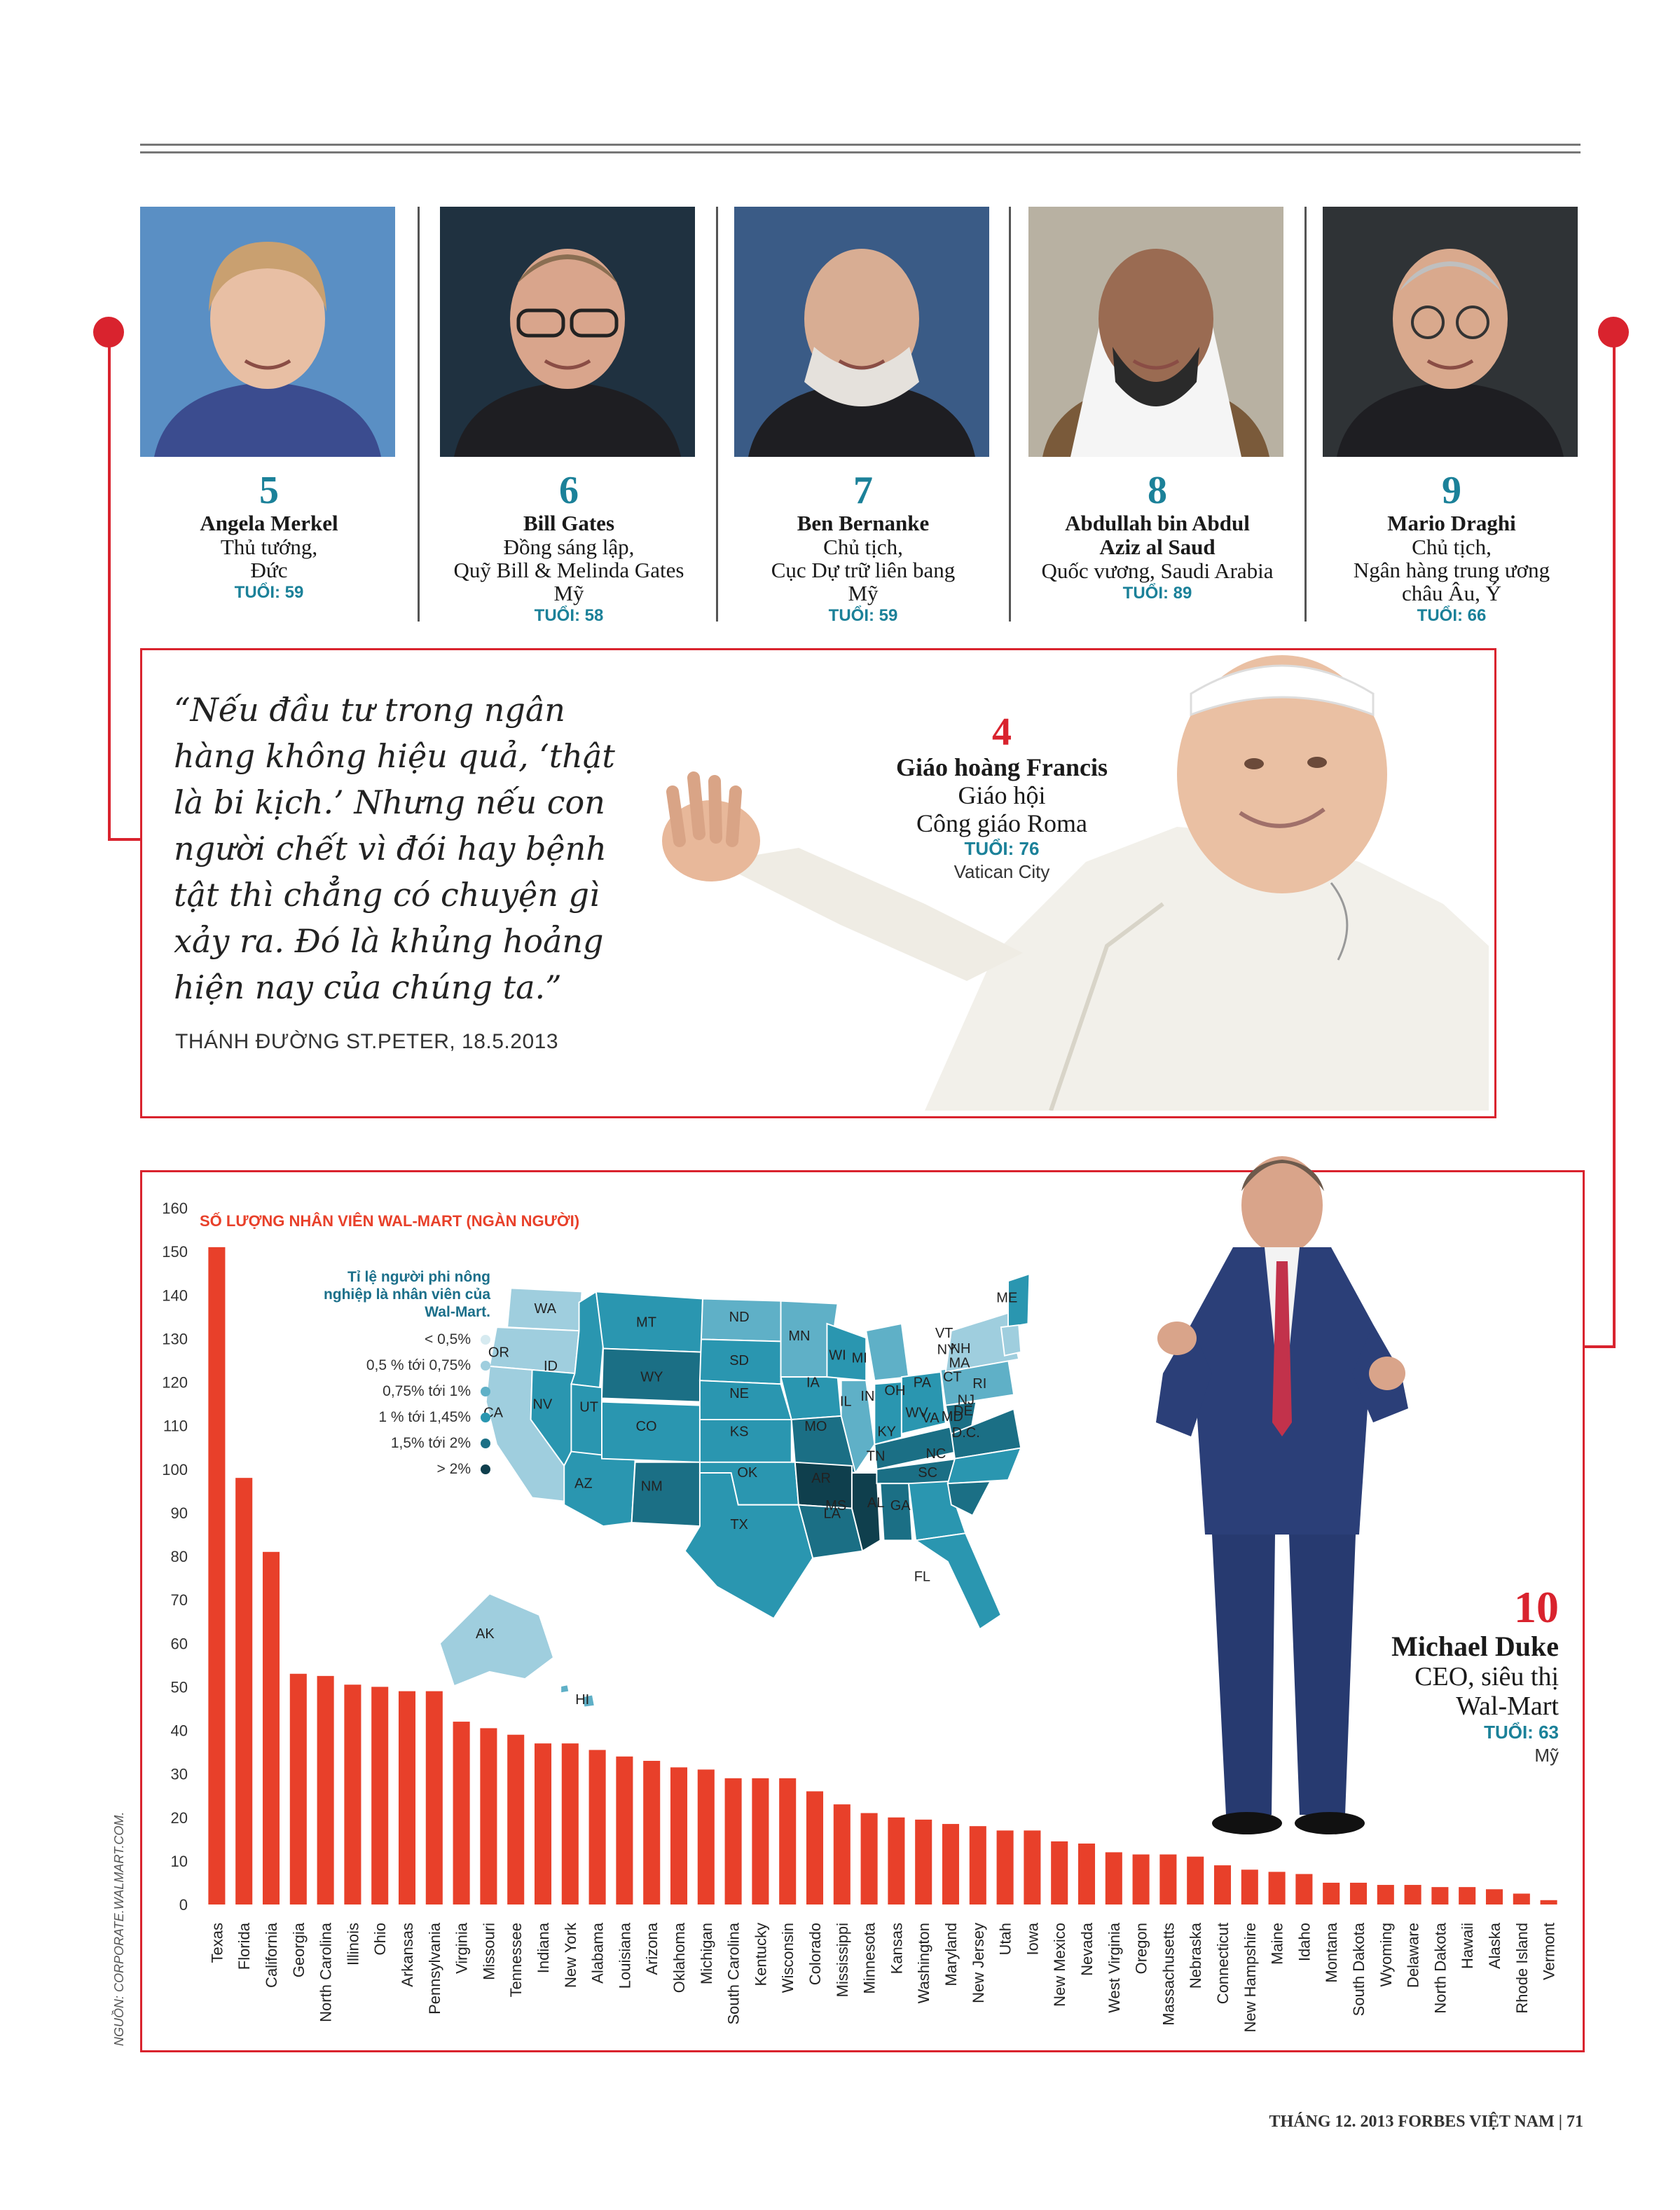 The width and height of the screenshot is (1680, 2210). Describe the element at coordinates (1599, 1346) in the screenshot. I see `connector-right-h` at that location.